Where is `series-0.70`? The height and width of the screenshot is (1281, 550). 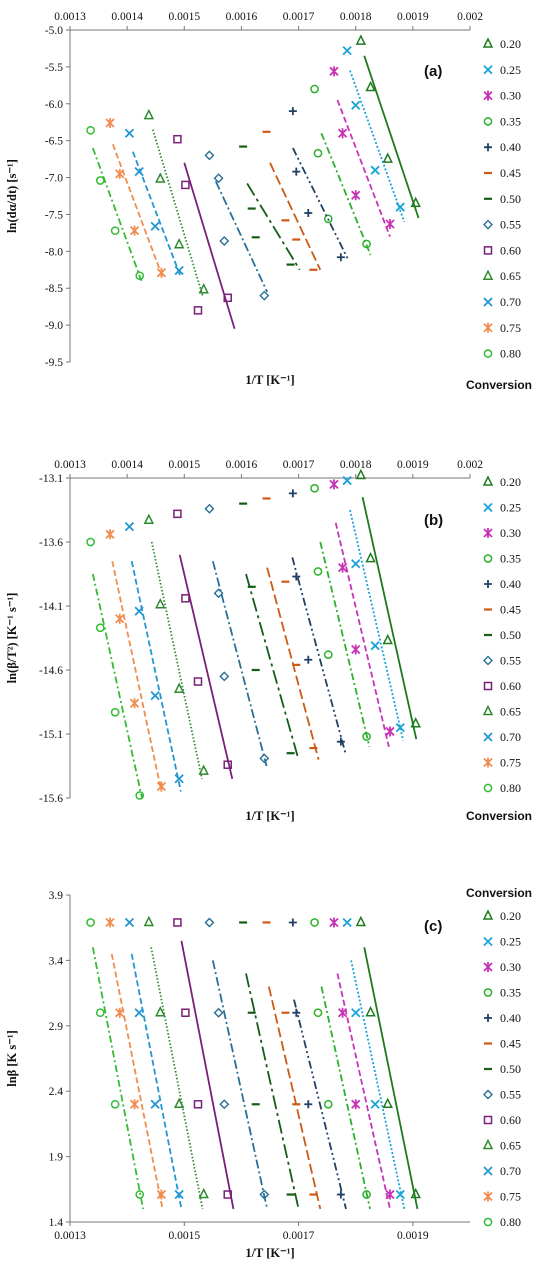
series-0.70 is located at coordinates (154, 1063).